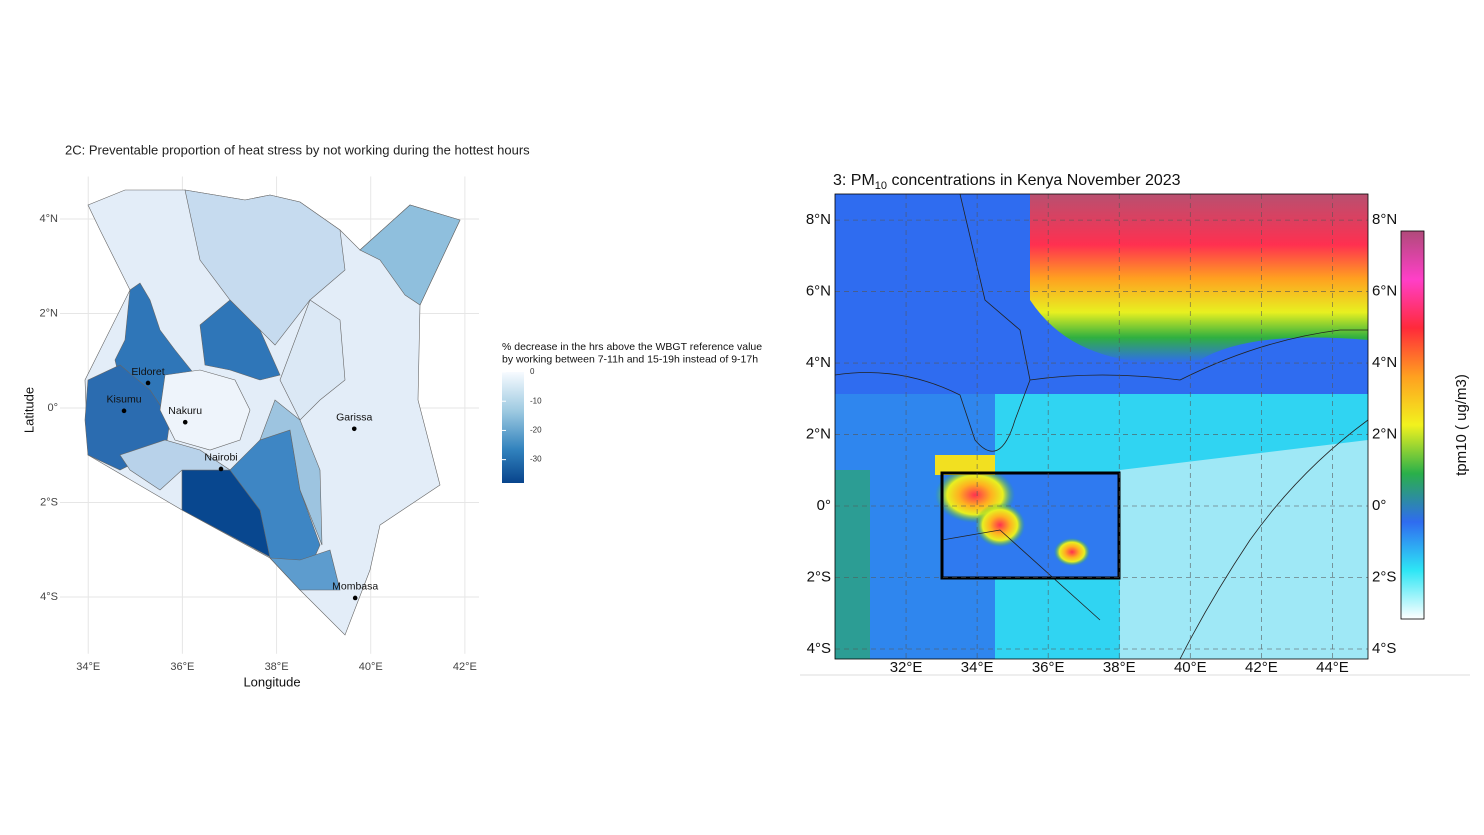 Image resolution: width=1484 pixels, height=835 pixels. Describe the element at coordinates (532, 371) in the screenshot. I see `legend-tick-label: 0` at that location.